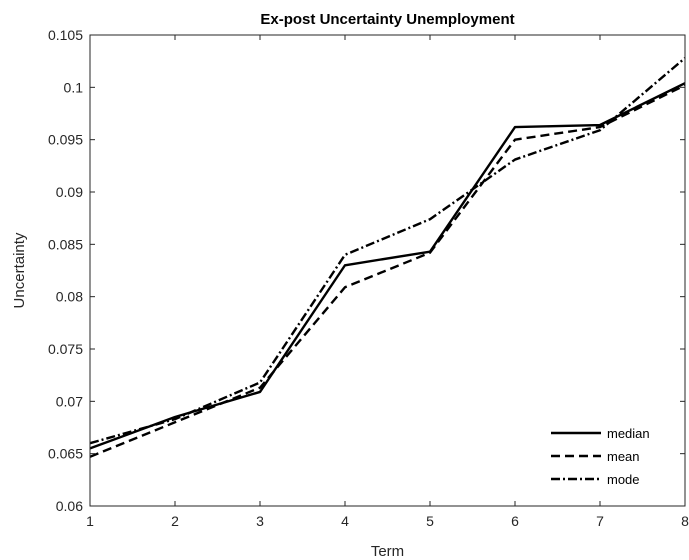 This screenshot has width=689, height=560. I want to click on y-tick-label: 0.095, so click(65, 140).